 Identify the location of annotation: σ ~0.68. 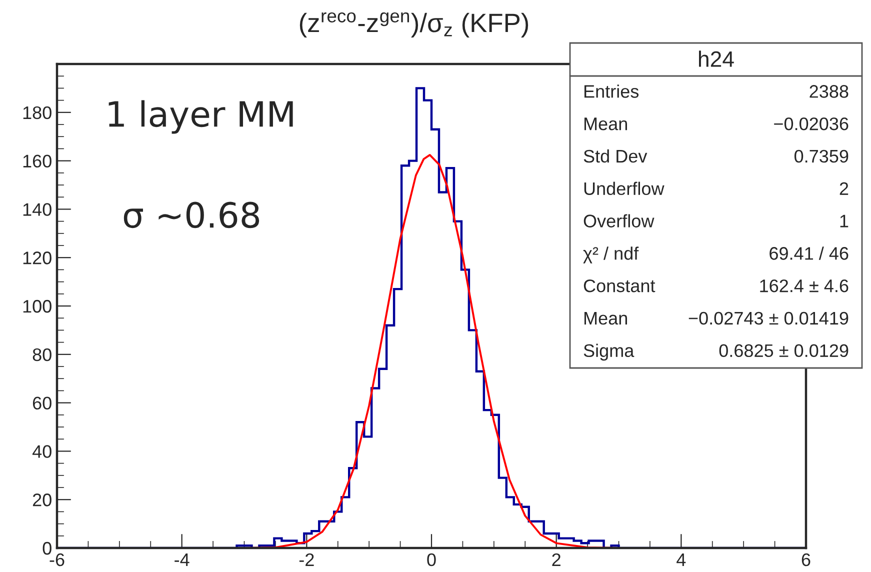
(192, 215).